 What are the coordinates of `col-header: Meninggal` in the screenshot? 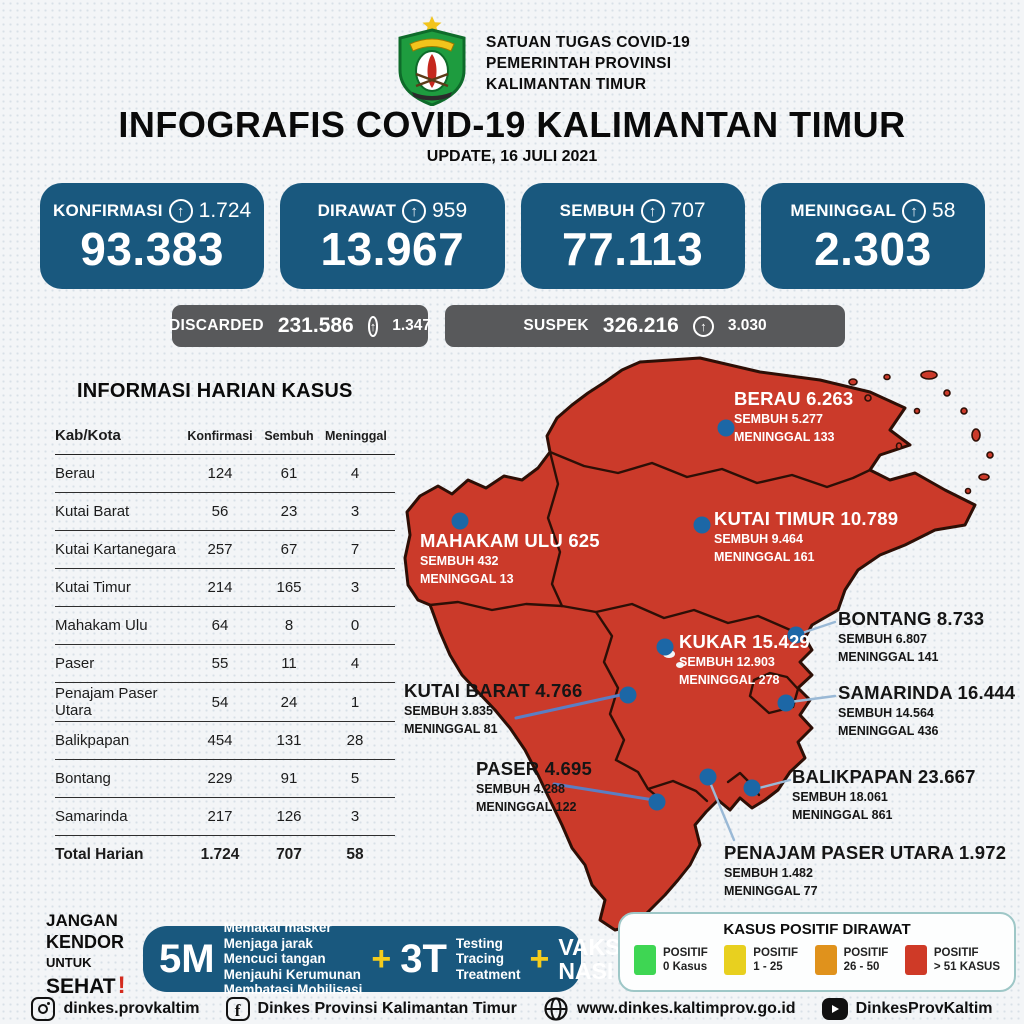 It's located at (356, 435).